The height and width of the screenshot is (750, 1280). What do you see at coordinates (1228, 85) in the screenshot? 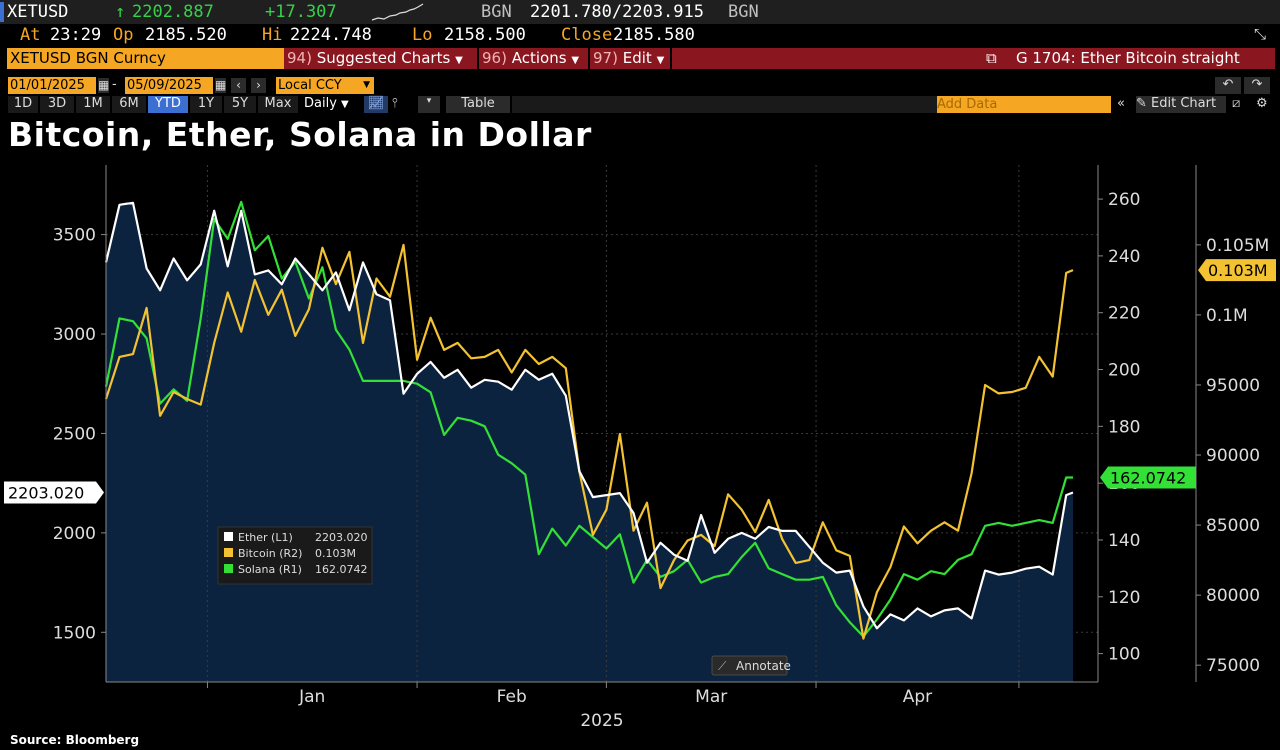
I see `undo-icon: ↶` at bounding box center [1228, 85].